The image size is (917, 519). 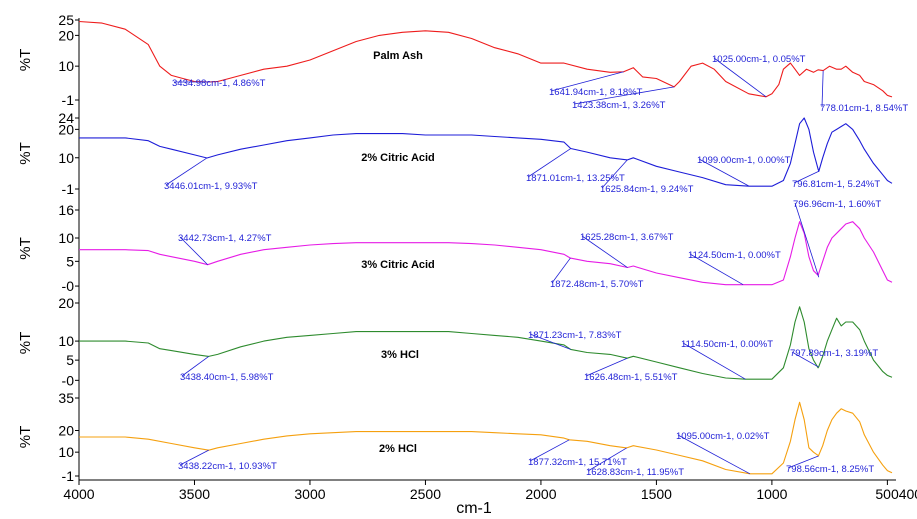 What do you see at coordinates (474, 508) in the screenshot?
I see `x-axis-label: cm-1` at bounding box center [474, 508].